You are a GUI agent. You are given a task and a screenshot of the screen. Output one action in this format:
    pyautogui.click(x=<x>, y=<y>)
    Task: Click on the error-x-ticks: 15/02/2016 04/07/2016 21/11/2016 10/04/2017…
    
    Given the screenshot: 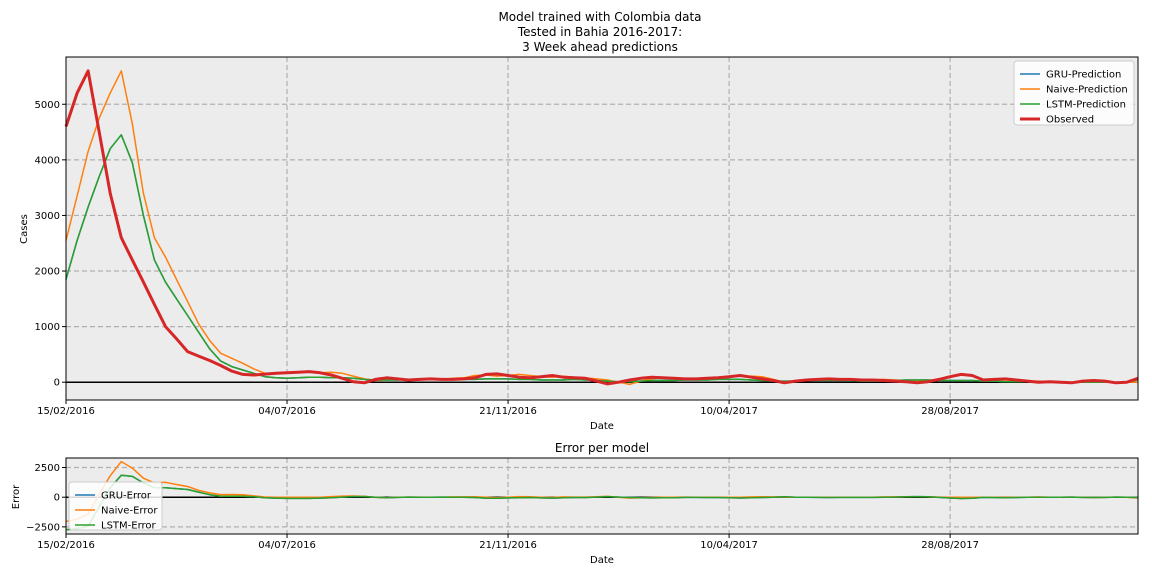 What is the action you would take?
    pyautogui.click(x=508, y=542)
    